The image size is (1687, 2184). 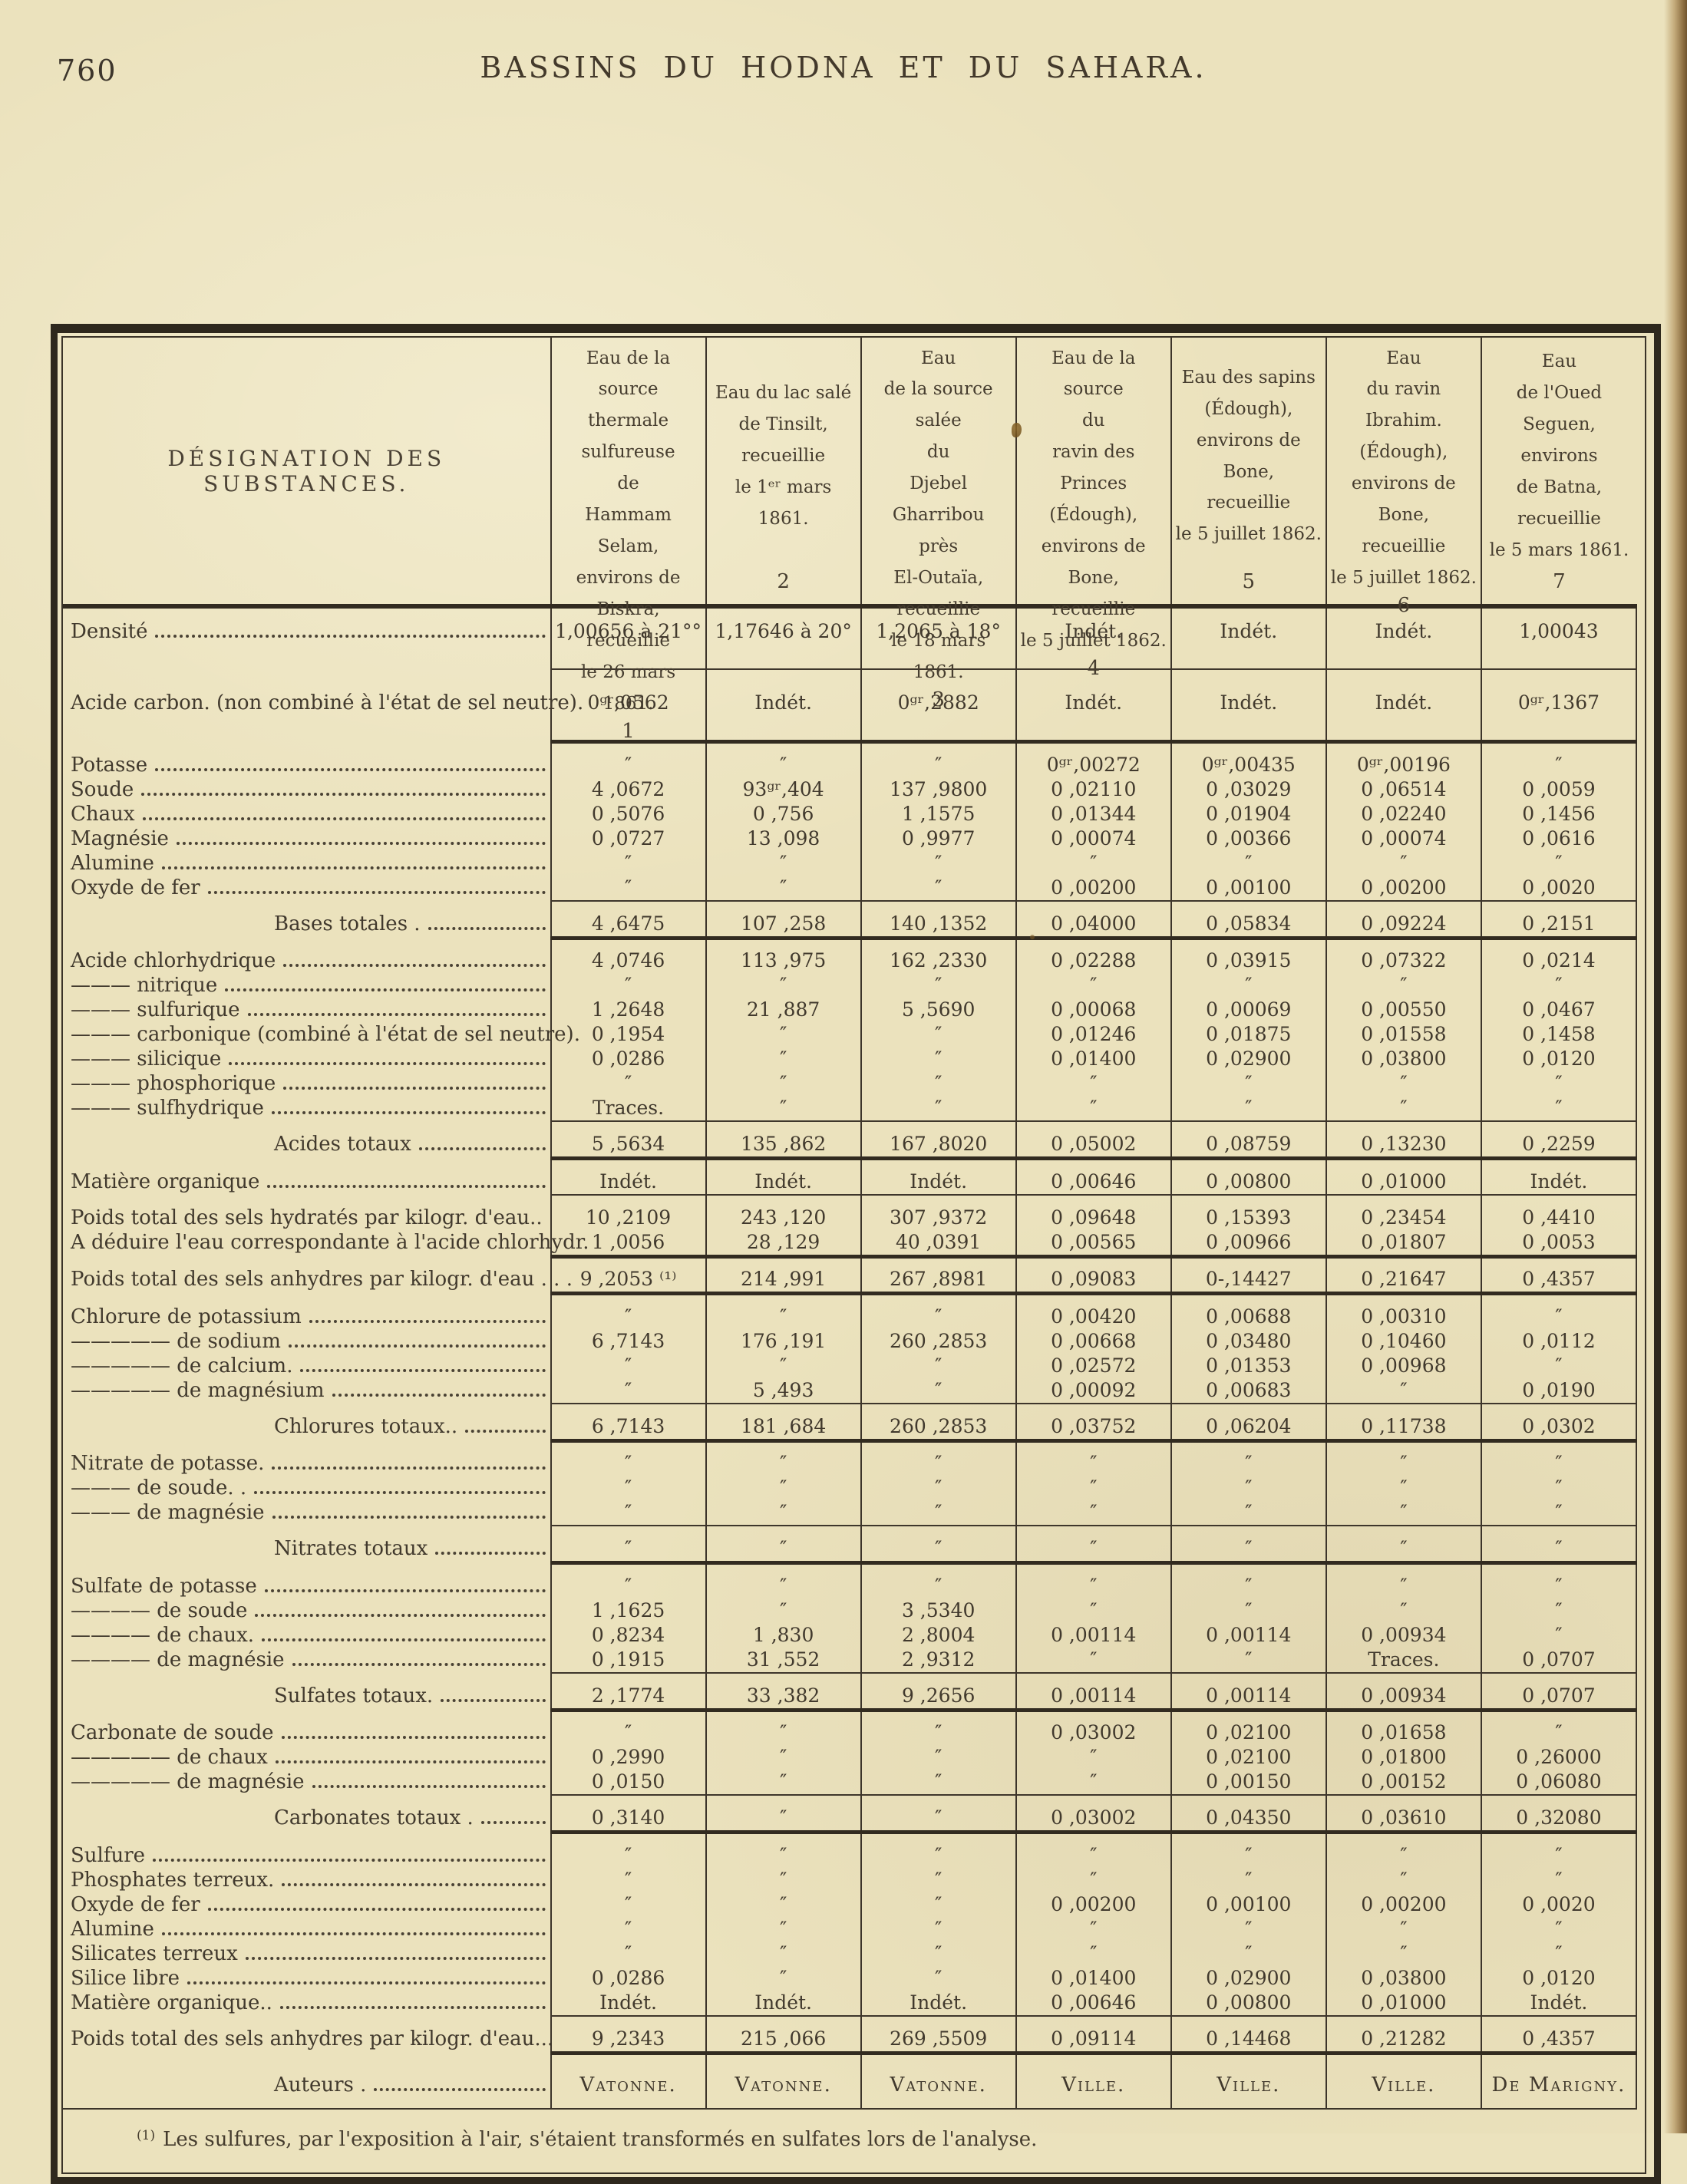 What do you see at coordinates (783, 1280) in the screenshot?
I see `value-cell: 214 ,991` at bounding box center [783, 1280].